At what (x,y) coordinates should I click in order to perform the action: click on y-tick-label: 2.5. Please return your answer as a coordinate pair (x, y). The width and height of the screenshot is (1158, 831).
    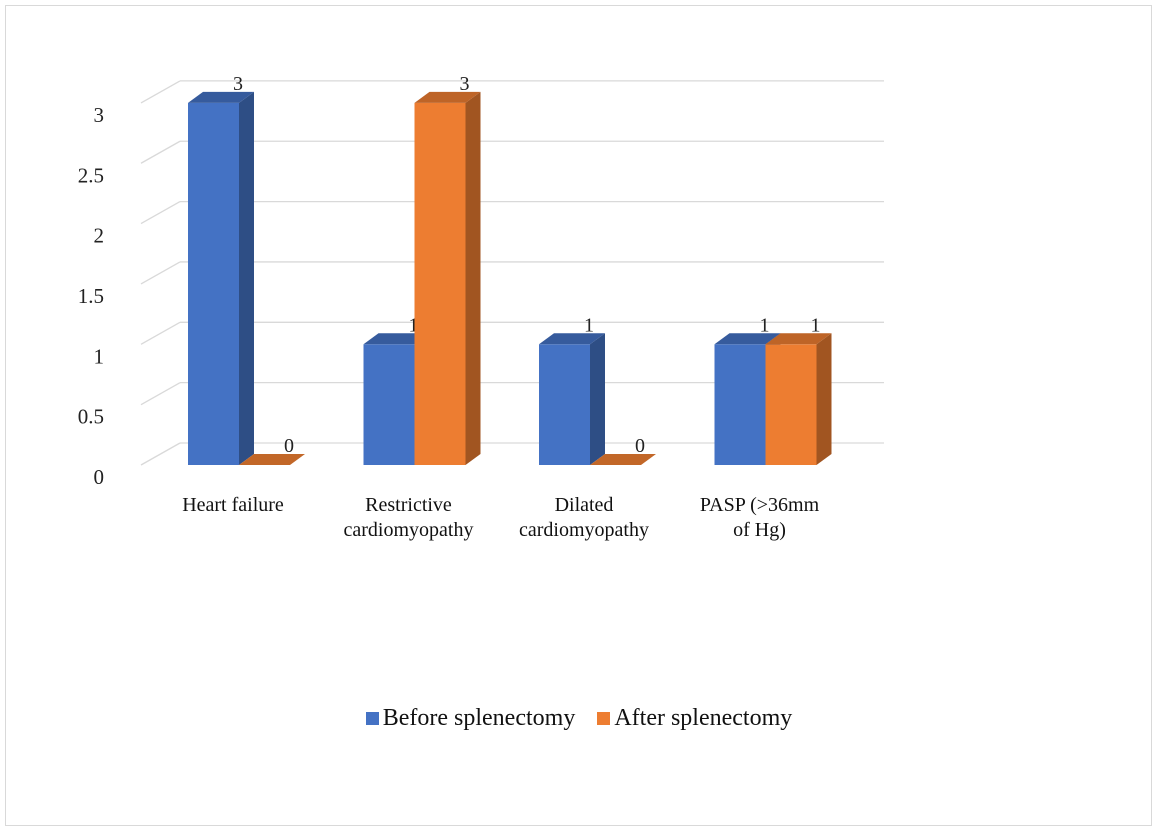
    Looking at the image, I should click on (91, 175).